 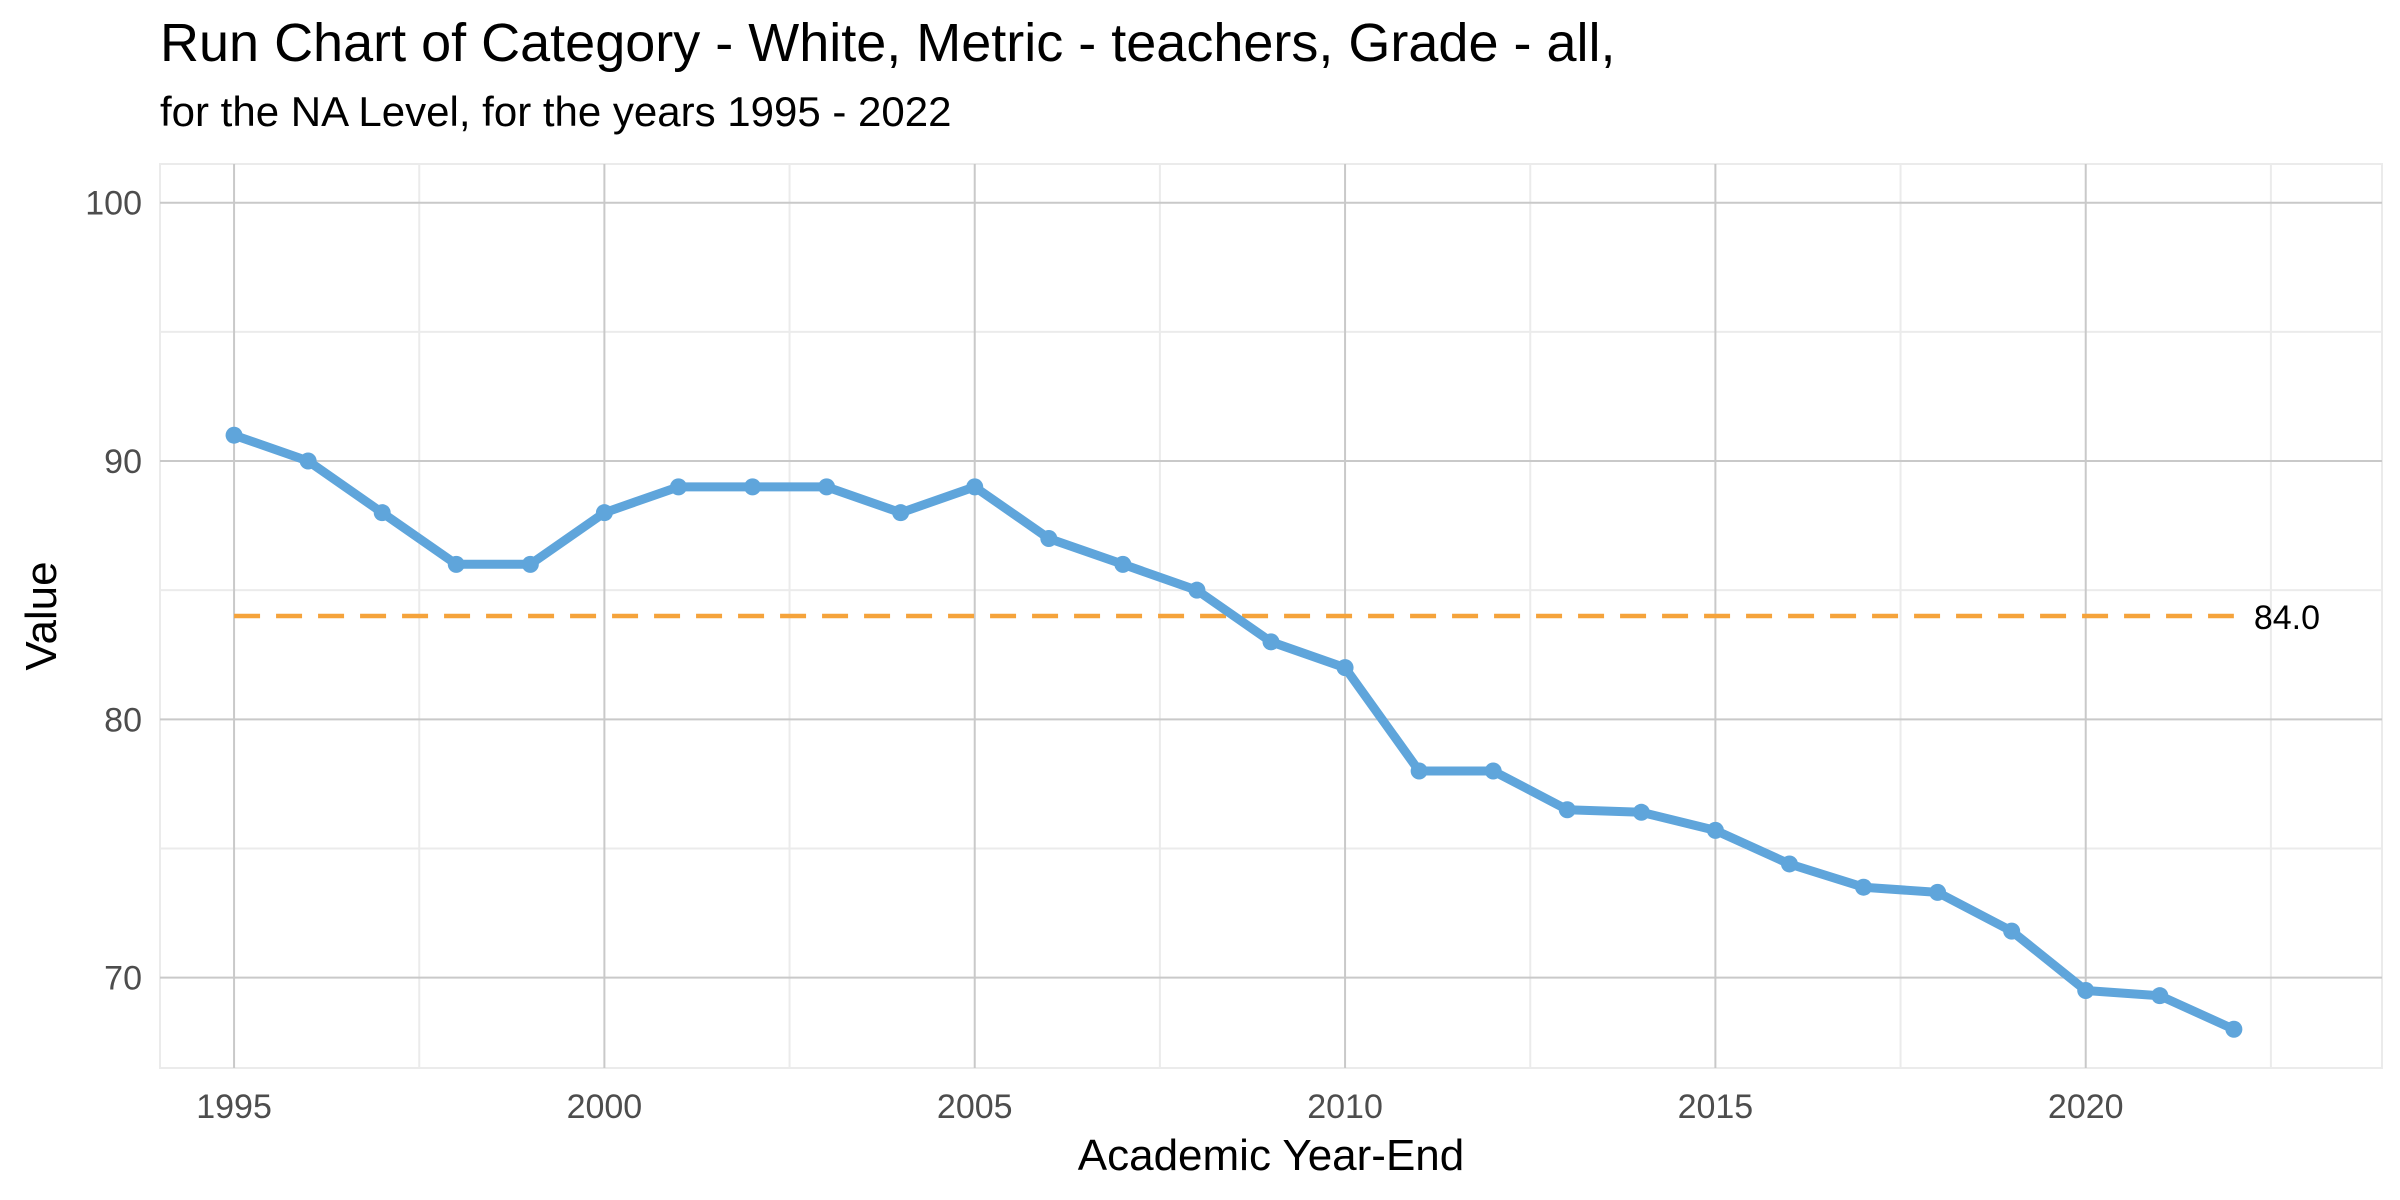 I want to click on y-tick-label: 70, so click(x=123, y=979).